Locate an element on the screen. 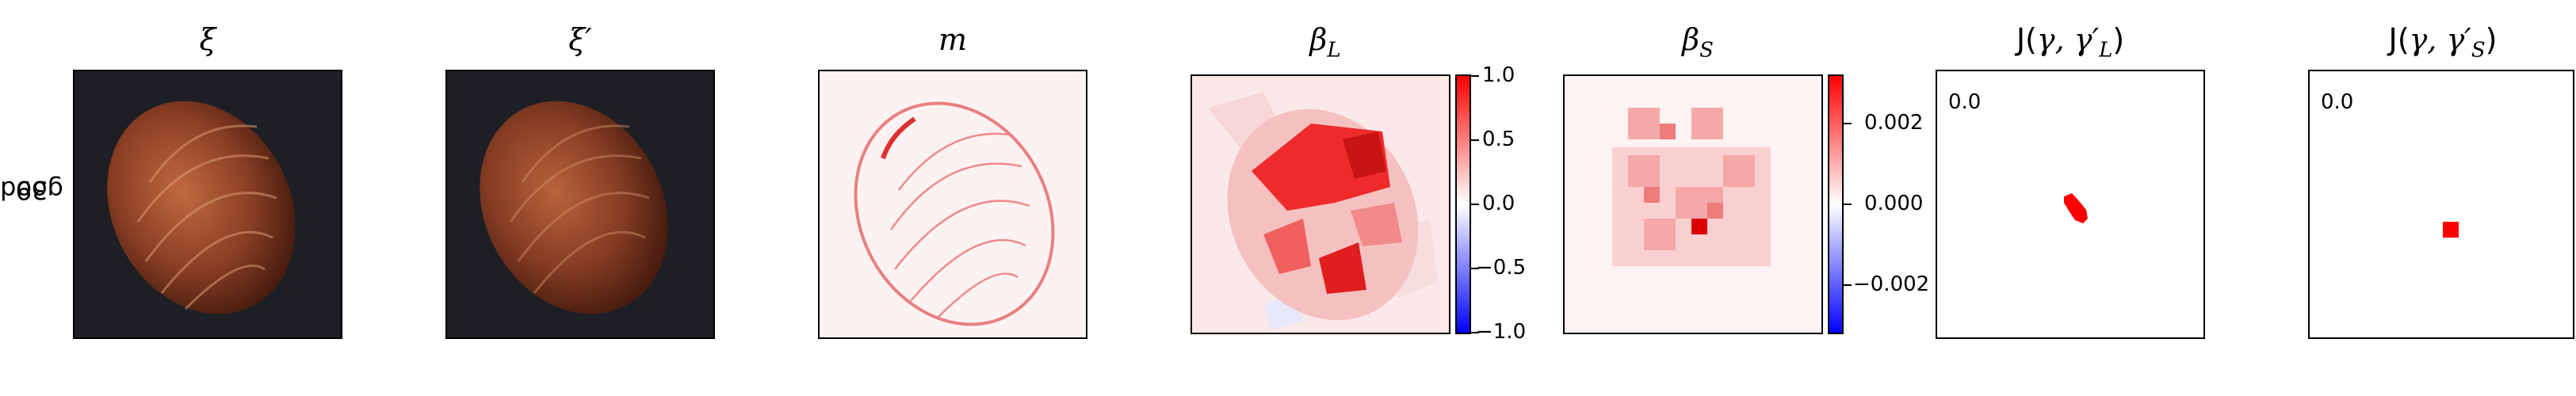 The image size is (2576, 396). beta-l-colorbar is located at coordinates (1463, 204).